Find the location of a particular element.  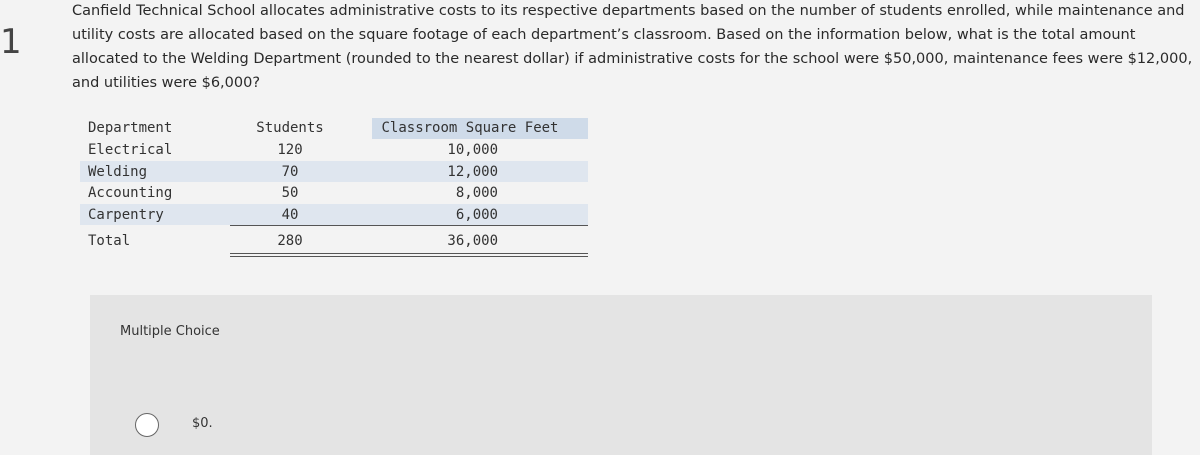

option-label: $0. is located at coordinates (202, 423).